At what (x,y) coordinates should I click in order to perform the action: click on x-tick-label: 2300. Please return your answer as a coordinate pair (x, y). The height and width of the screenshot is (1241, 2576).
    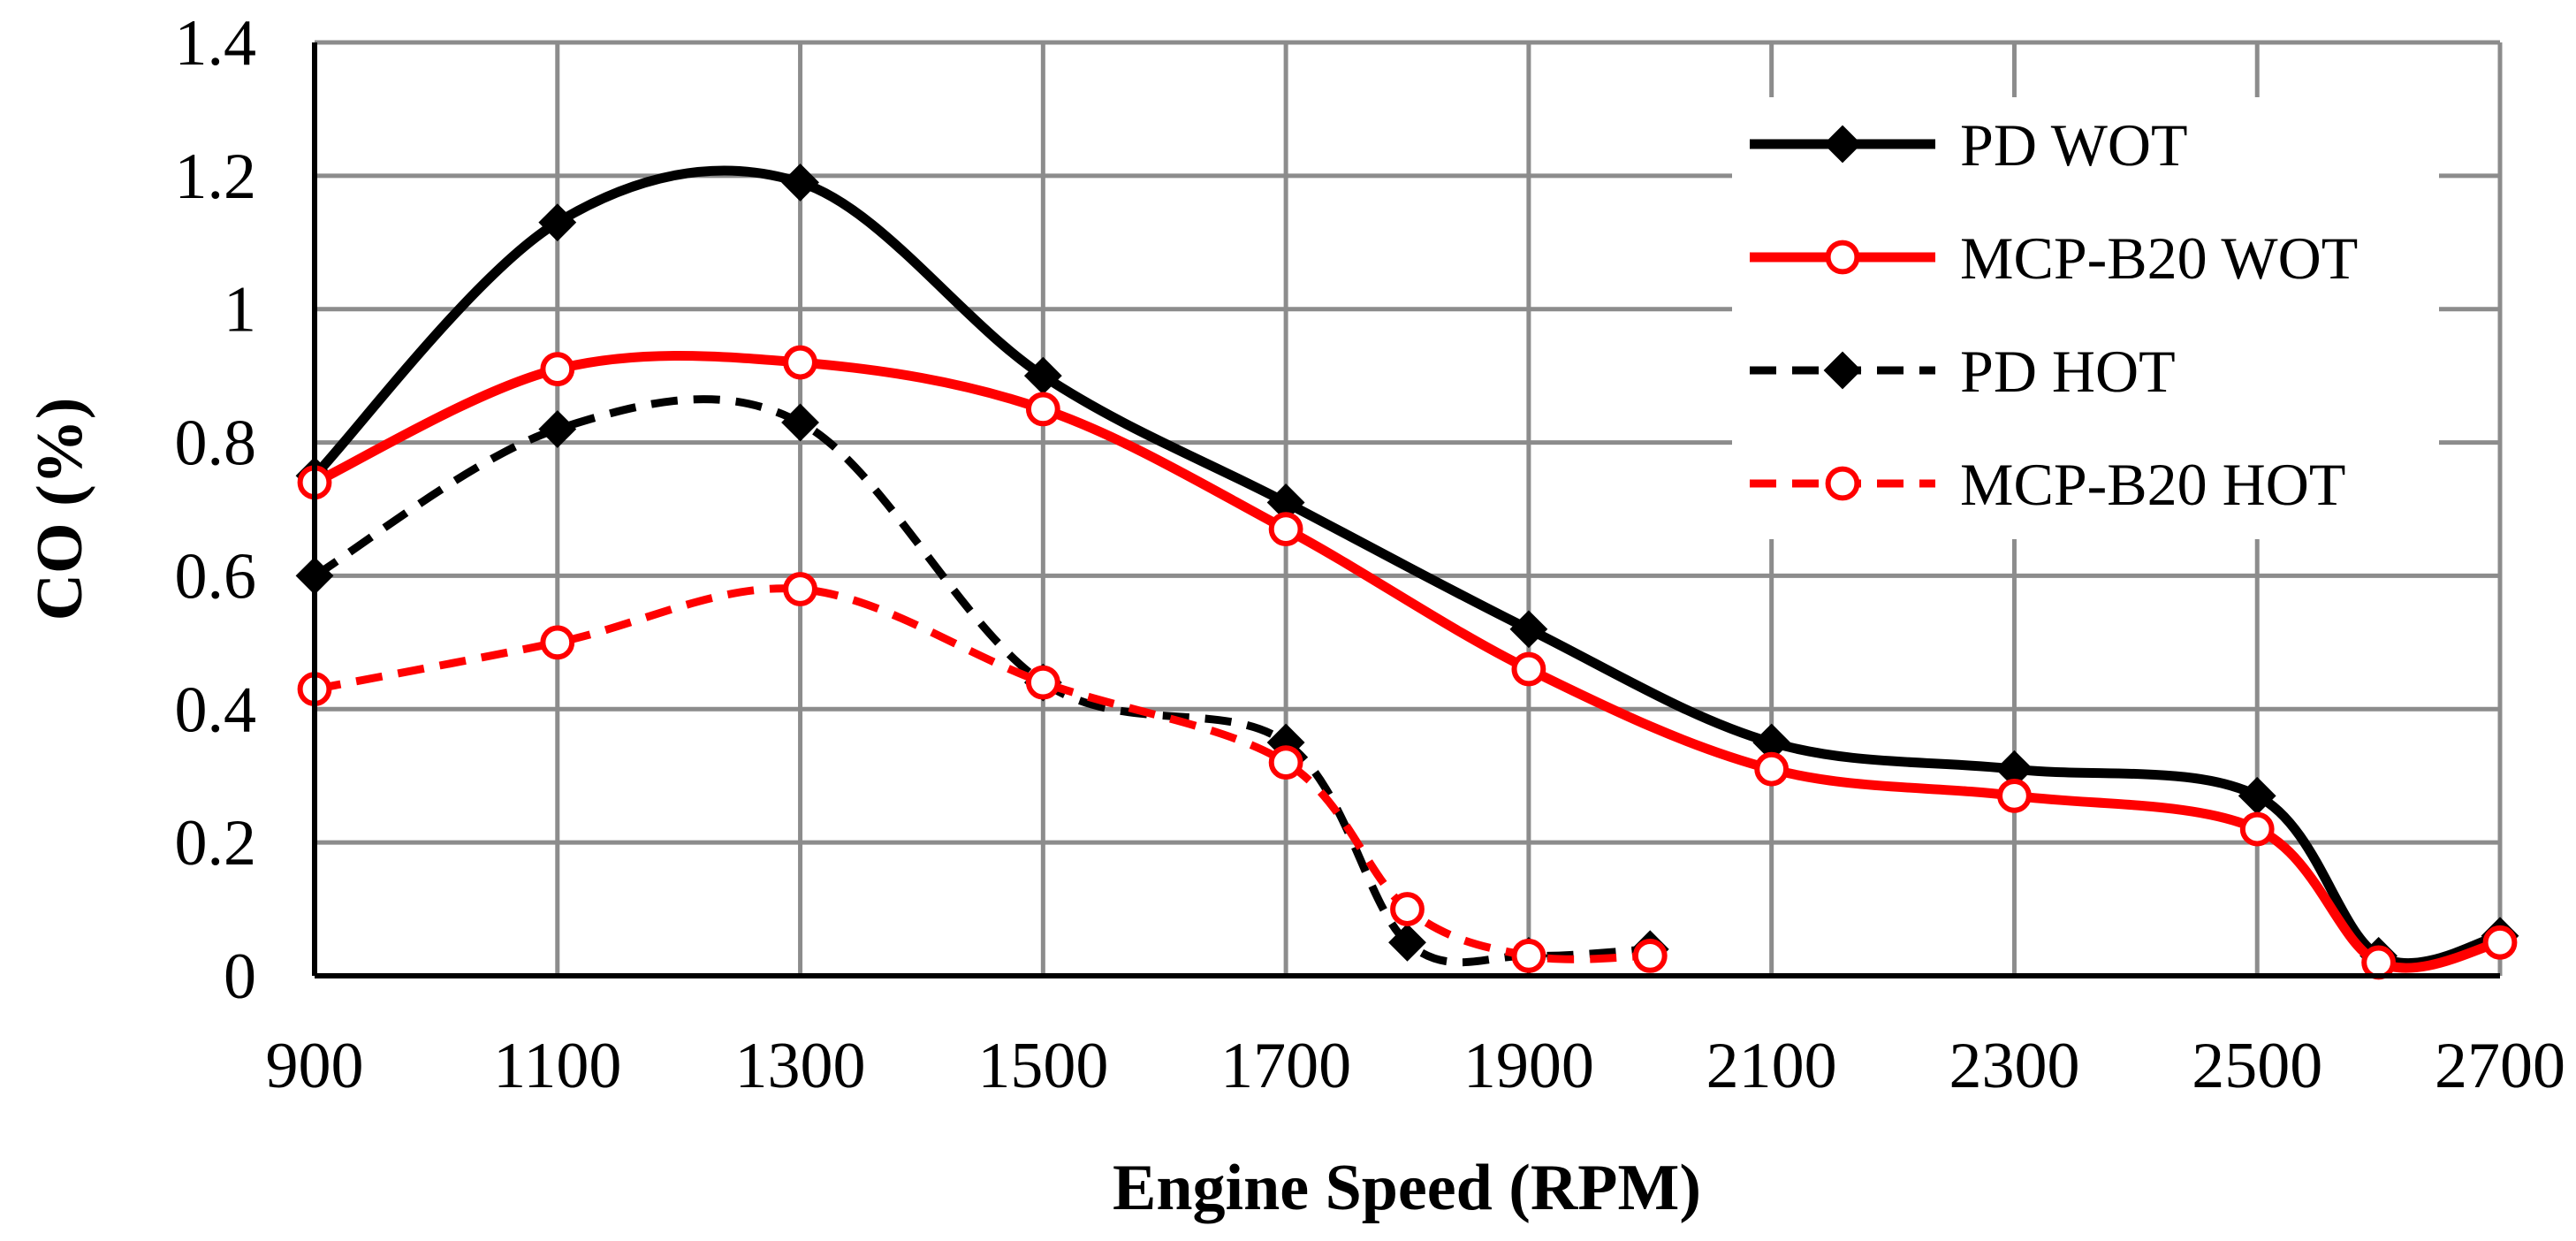
    Looking at the image, I should click on (2014, 1066).